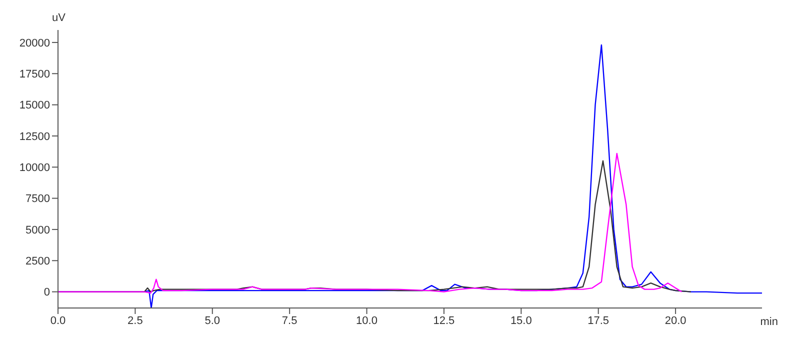 The height and width of the screenshot is (350, 800). I want to click on x-tick-label: 15.0, so click(521, 320).